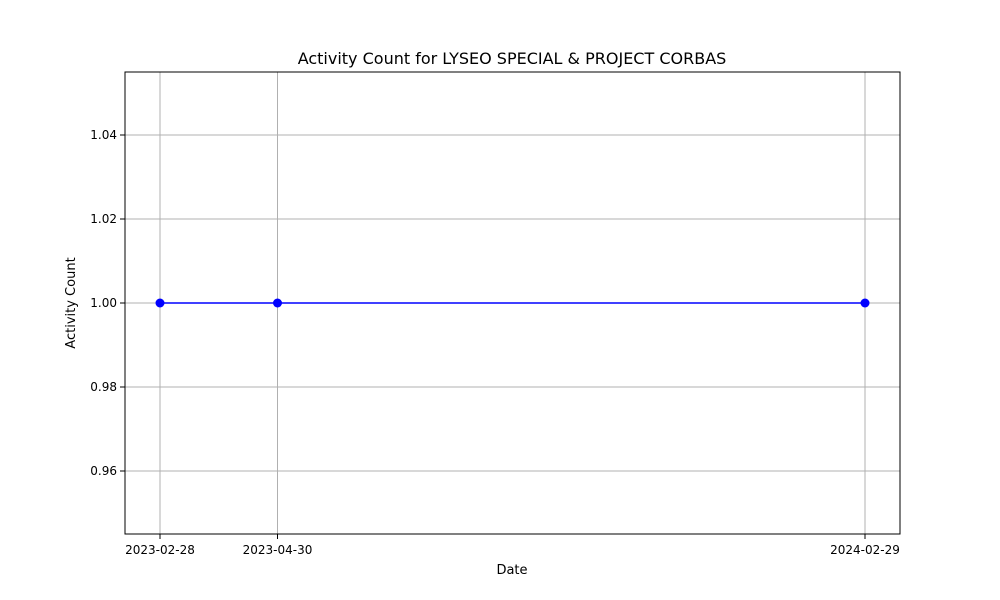  What do you see at coordinates (103, 219) in the screenshot?
I see `y-tick-label: 1.02` at bounding box center [103, 219].